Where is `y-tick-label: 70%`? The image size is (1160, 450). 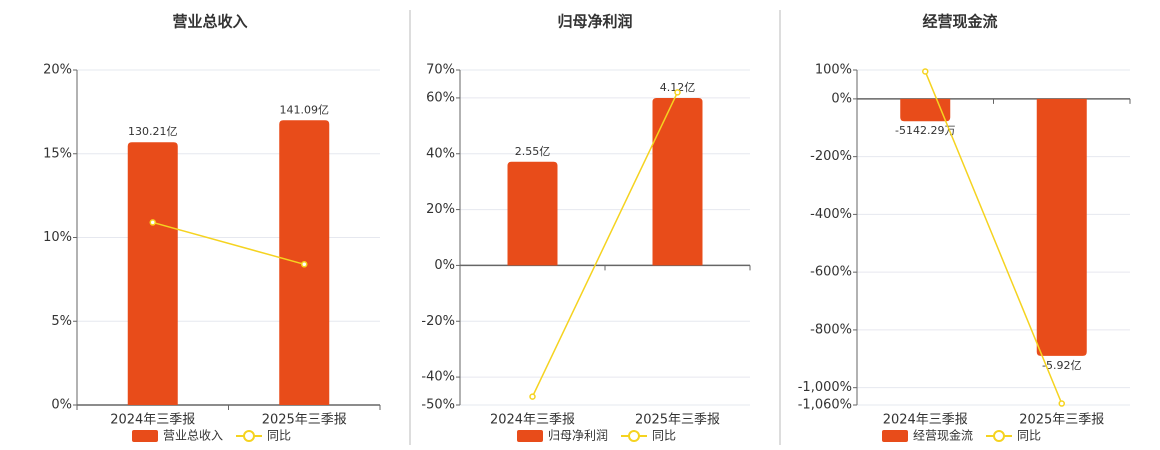 y-tick-label: 70% is located at coordinates (440, 70).